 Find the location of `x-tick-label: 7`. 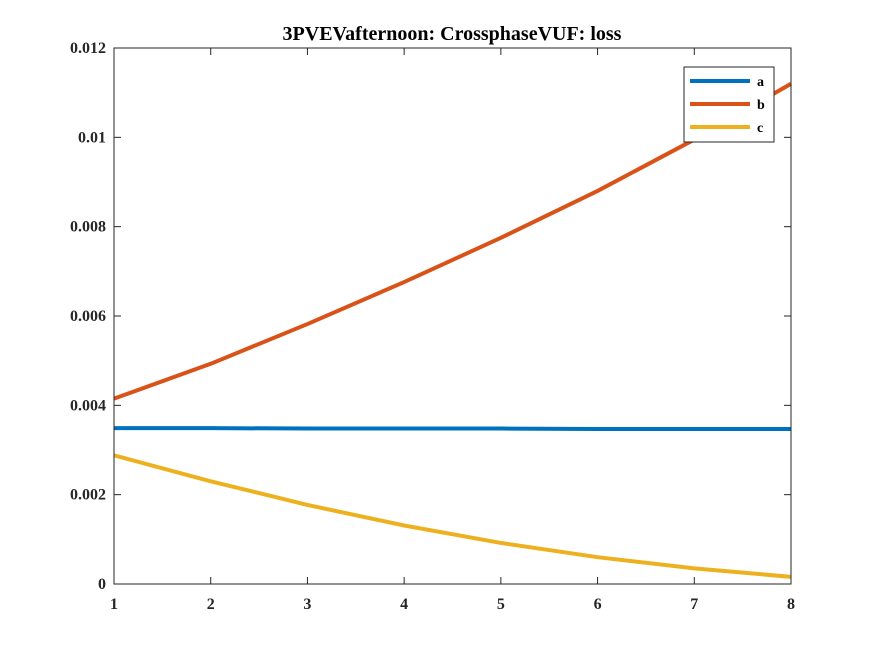

x-tick-label: 7 is located at coordinates (694, 604).